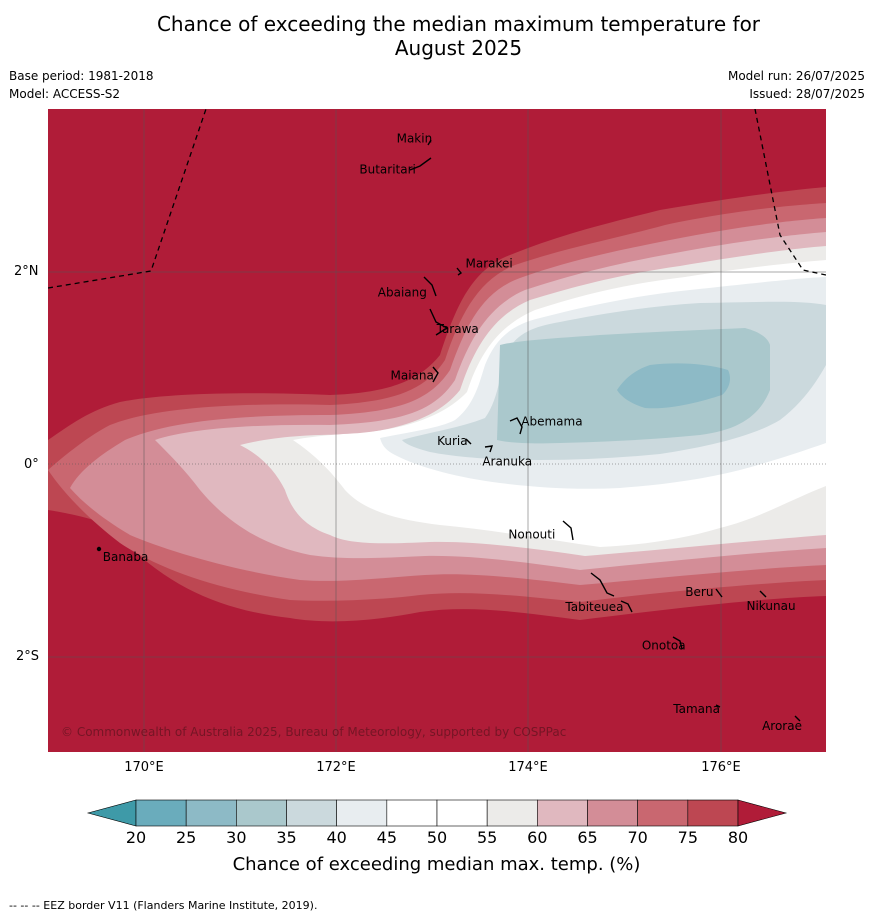 The width and height of the screenshot is (873, 919). What do you see at coordinates (31, 464) in the screenshot?
I see `lat-label-0: 0°` at bounding box center [31, 464].